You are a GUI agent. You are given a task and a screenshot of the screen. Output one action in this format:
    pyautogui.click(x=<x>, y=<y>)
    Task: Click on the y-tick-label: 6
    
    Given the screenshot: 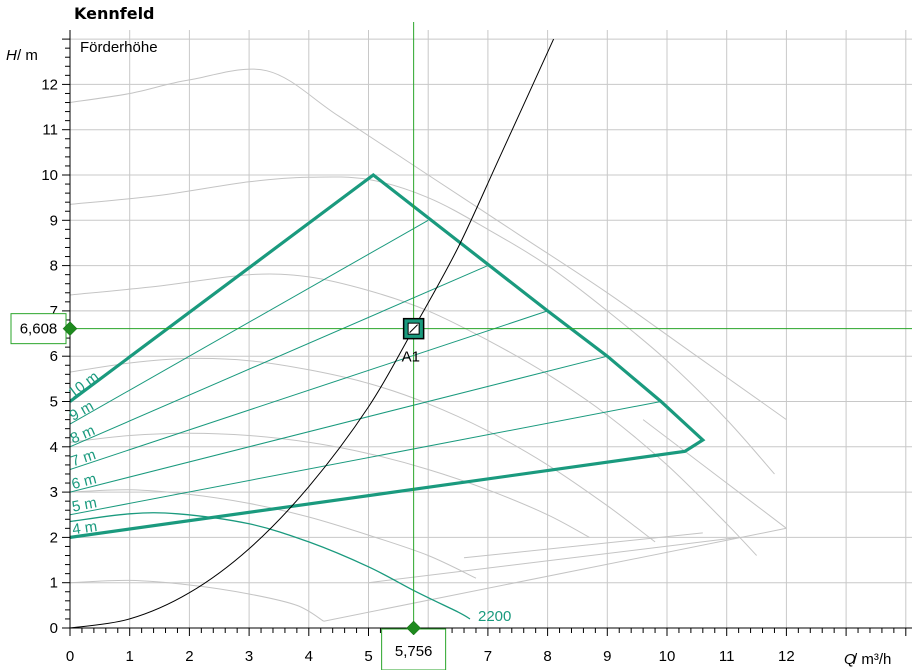 What is the action you would take?
    pyautogui.click(x=54, y=356)
    